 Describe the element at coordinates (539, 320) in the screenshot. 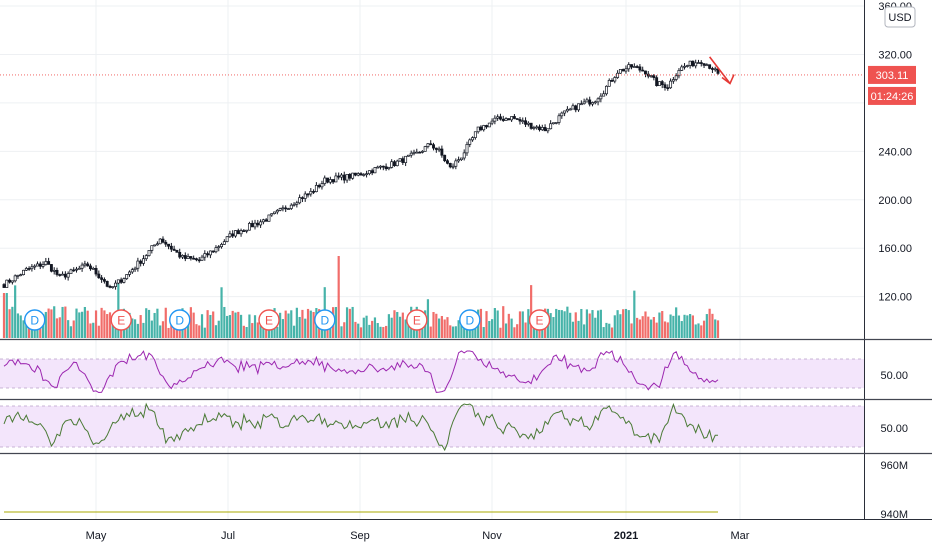

I see `earnings-marker-7: E` at that location.